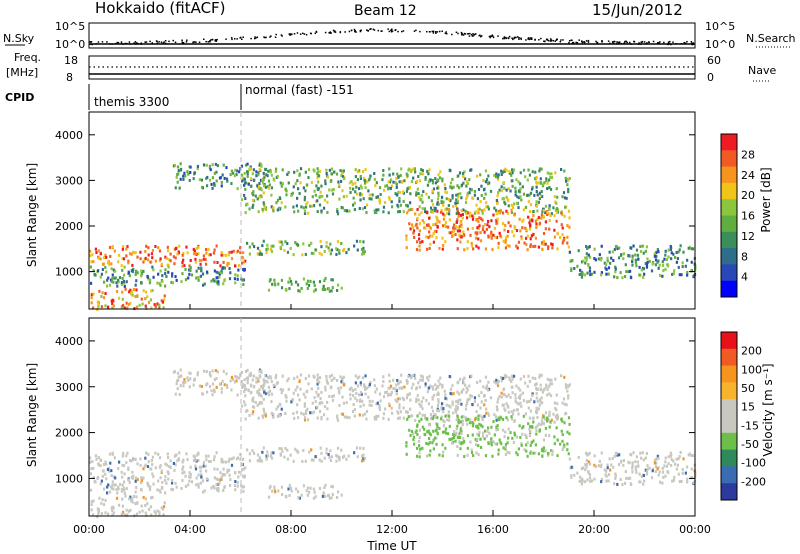 The width and height of the screenshot is (800, 554). What do you see at coordinates (748, 175) in the screenshot?
I see `colorbar-tick-label: 24` at bounding box center [748, 175].